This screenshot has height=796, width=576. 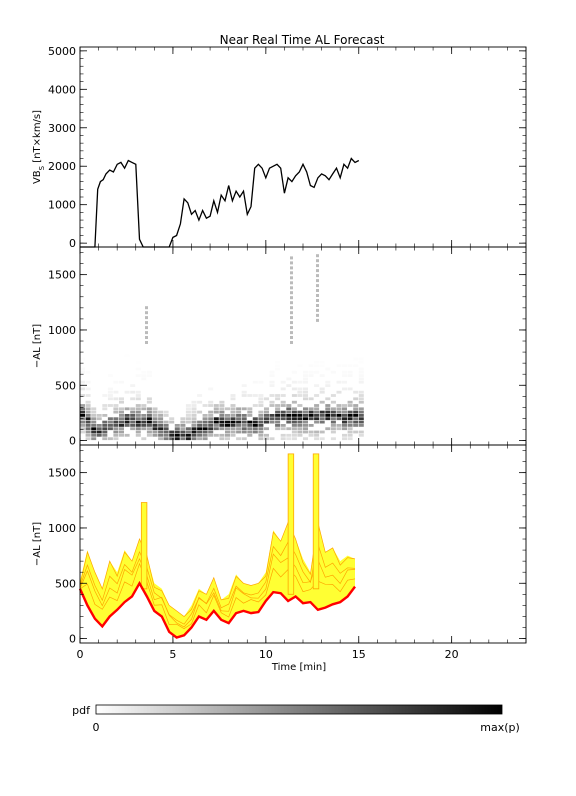 What do you see at coordinates (65, 583) in the screenshot?
I see `y-tick-label: 500` at bounding box center [65, 583].